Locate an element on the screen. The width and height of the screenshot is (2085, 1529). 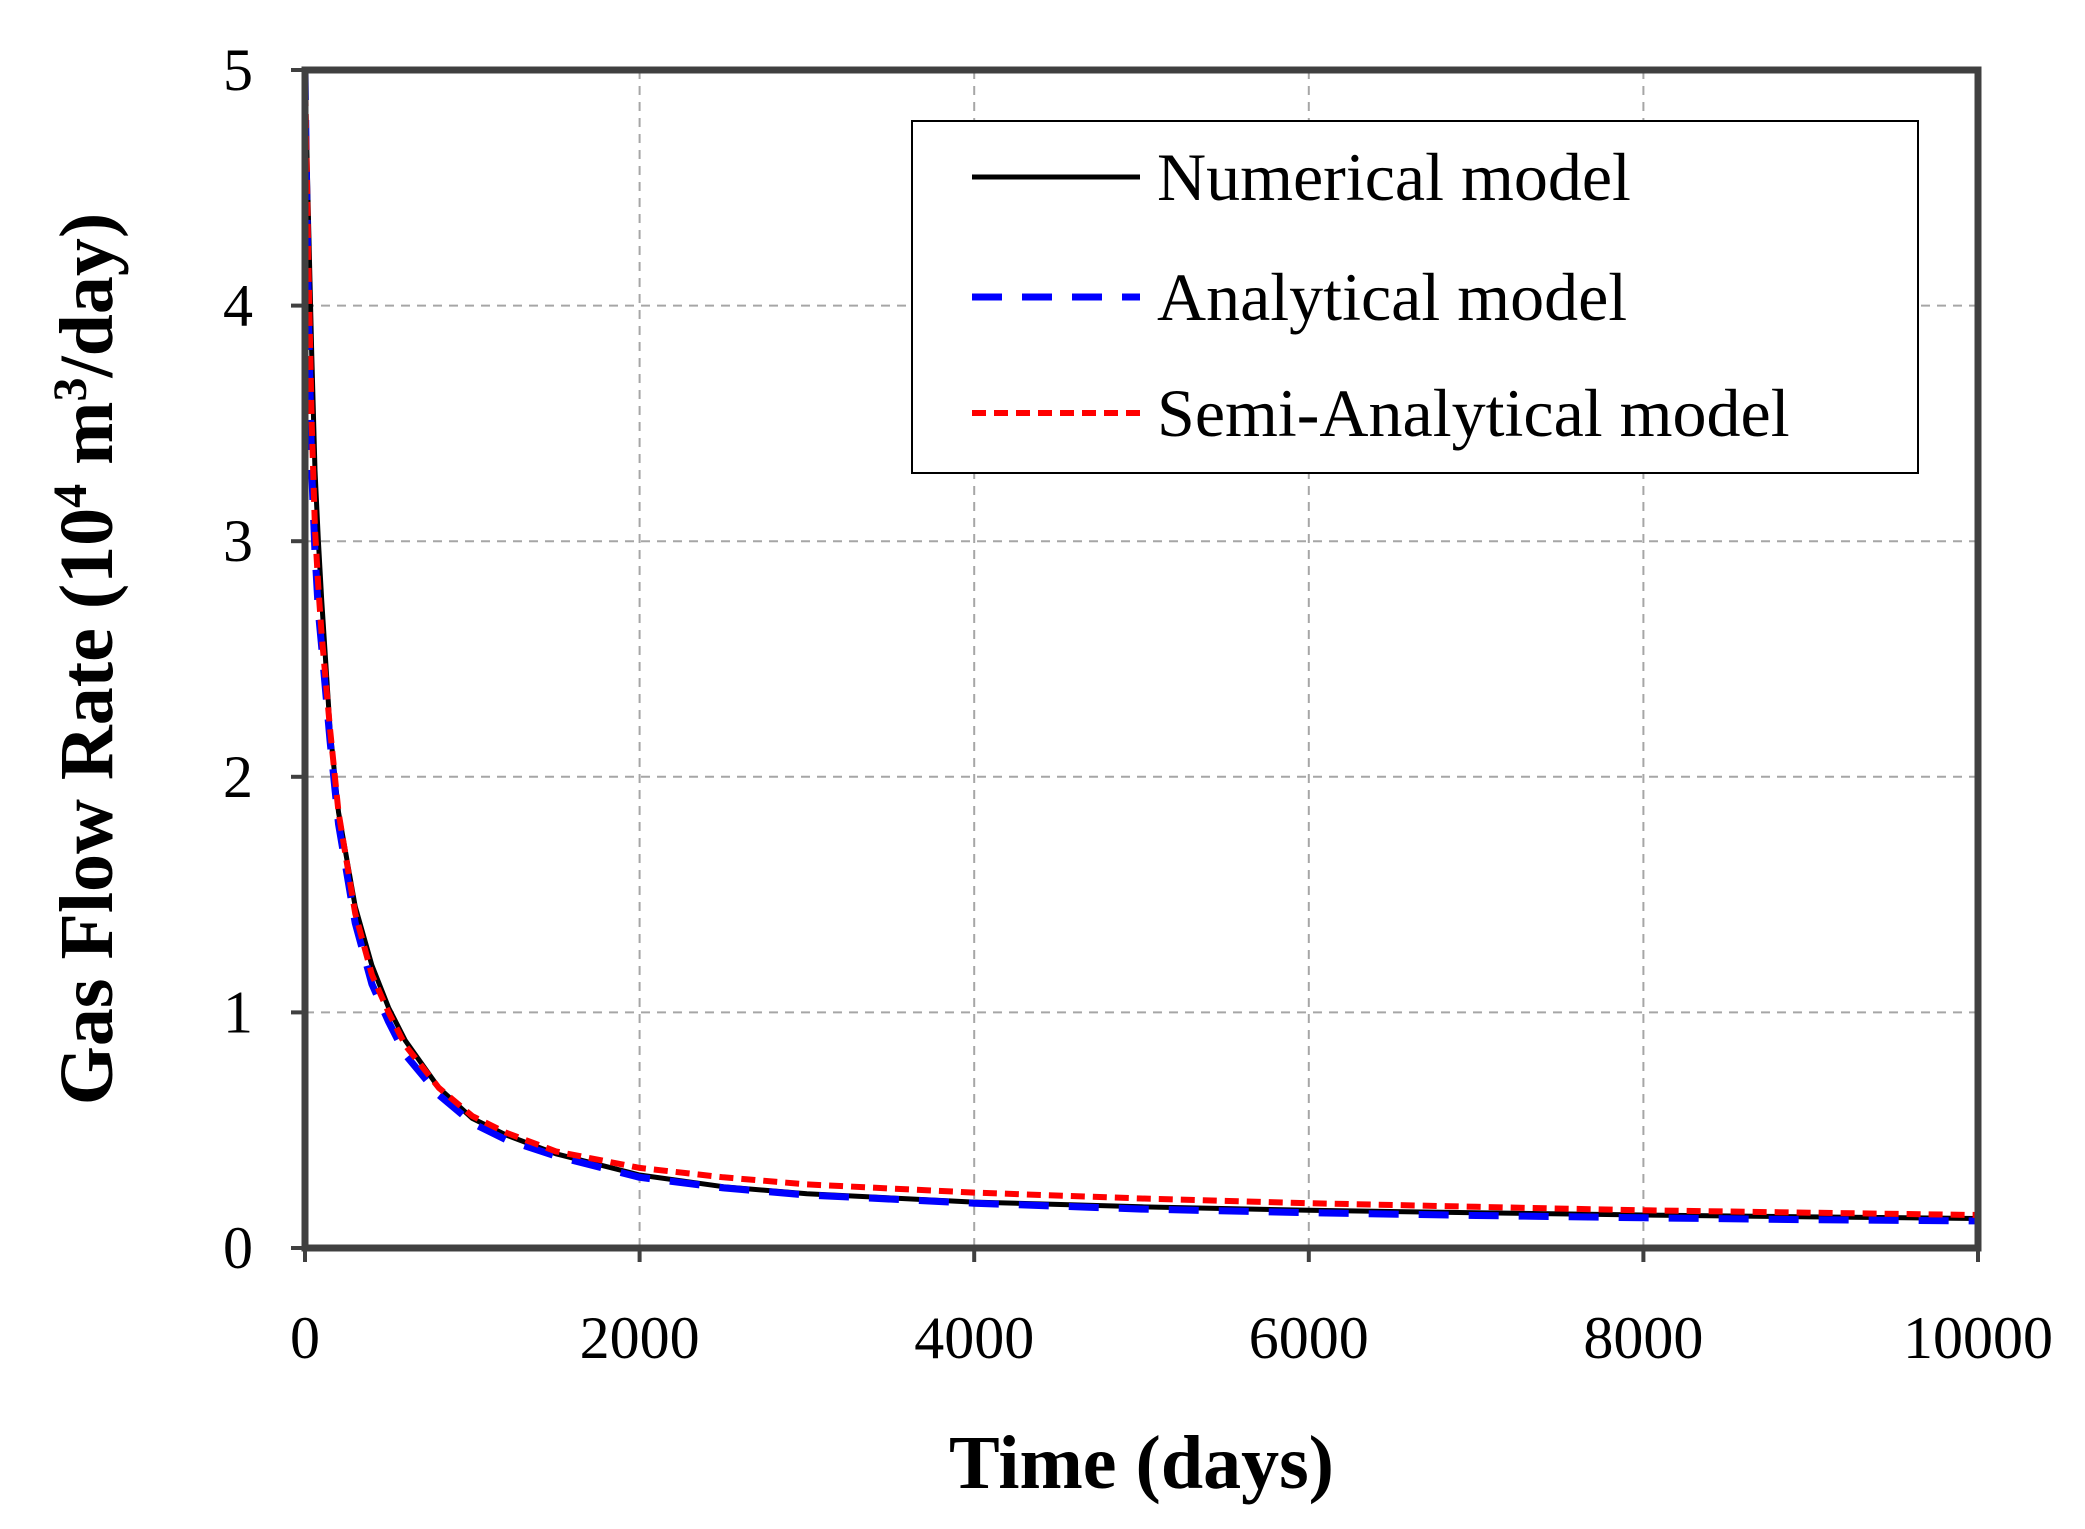
y-tick-labels: 0 1 2 3 4 5 is located at coordinates (238, 659).